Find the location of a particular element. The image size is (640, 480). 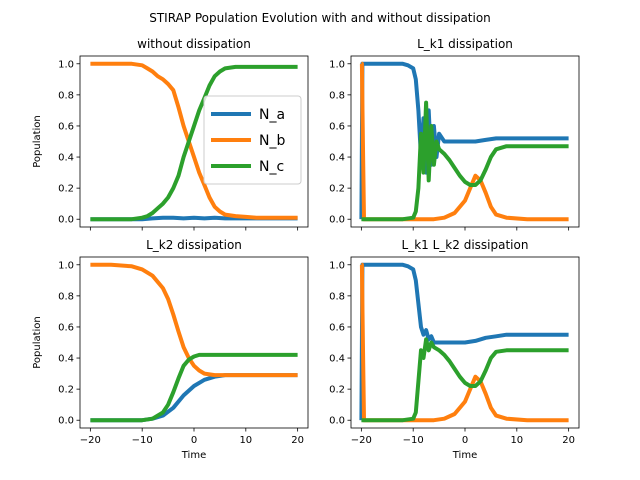

panel-title: L_k1 dissipation is located at coordinates (465, 44).